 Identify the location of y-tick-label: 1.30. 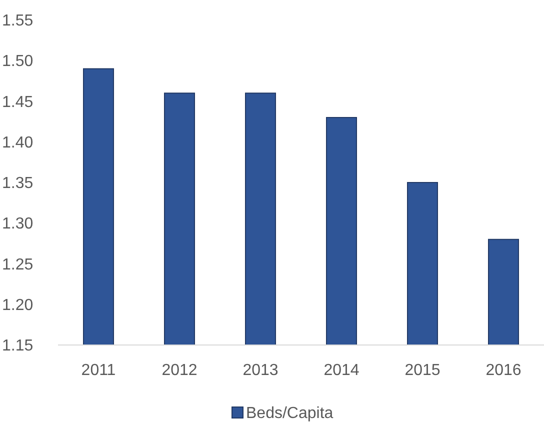
(18, 224).